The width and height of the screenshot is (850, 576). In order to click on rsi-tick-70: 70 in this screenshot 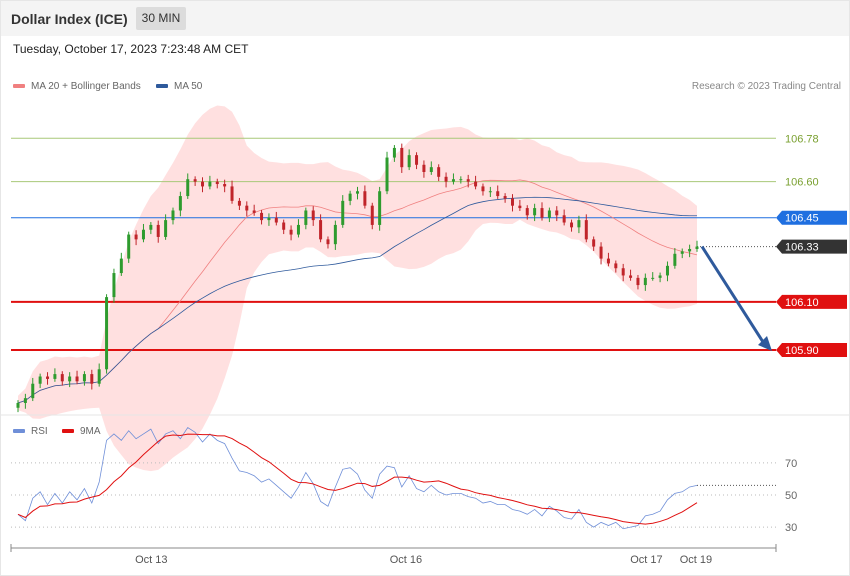, I will do `click(791, 464)`.